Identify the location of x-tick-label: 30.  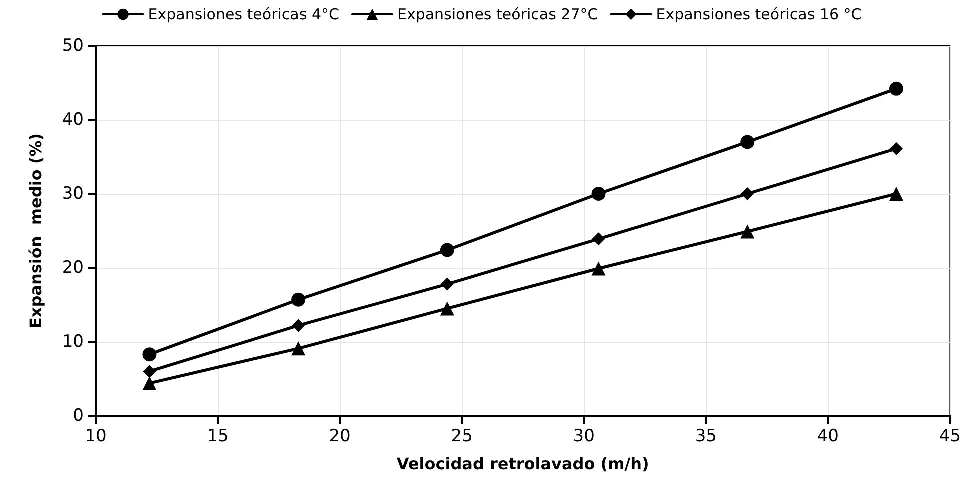
(584, 436).